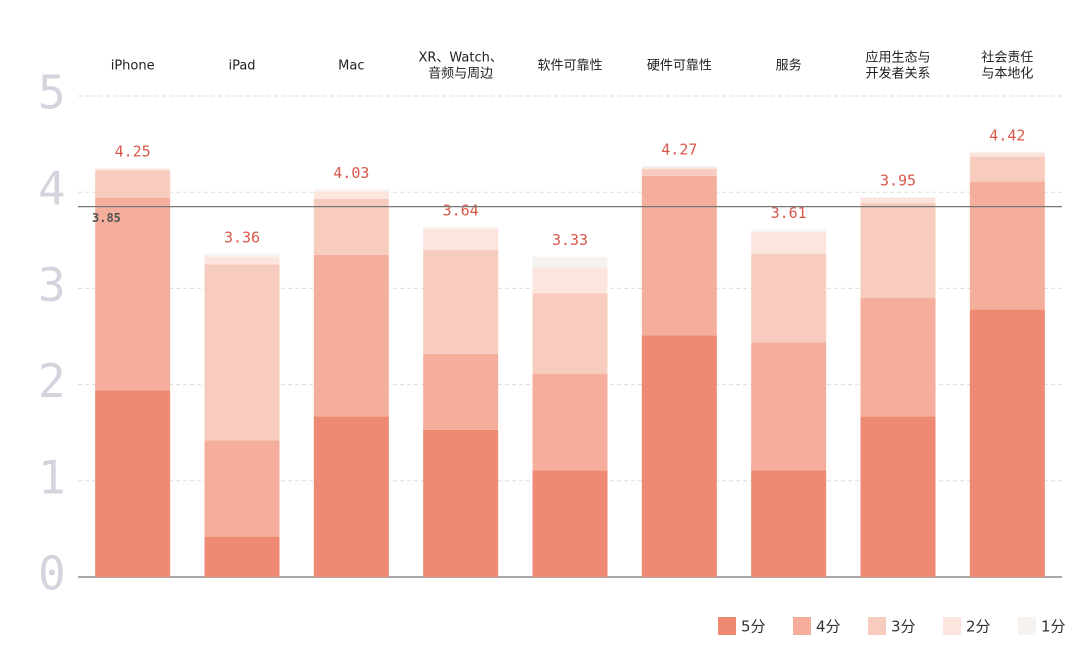  I want to click on total-label: 3.36, so click(242, 237).